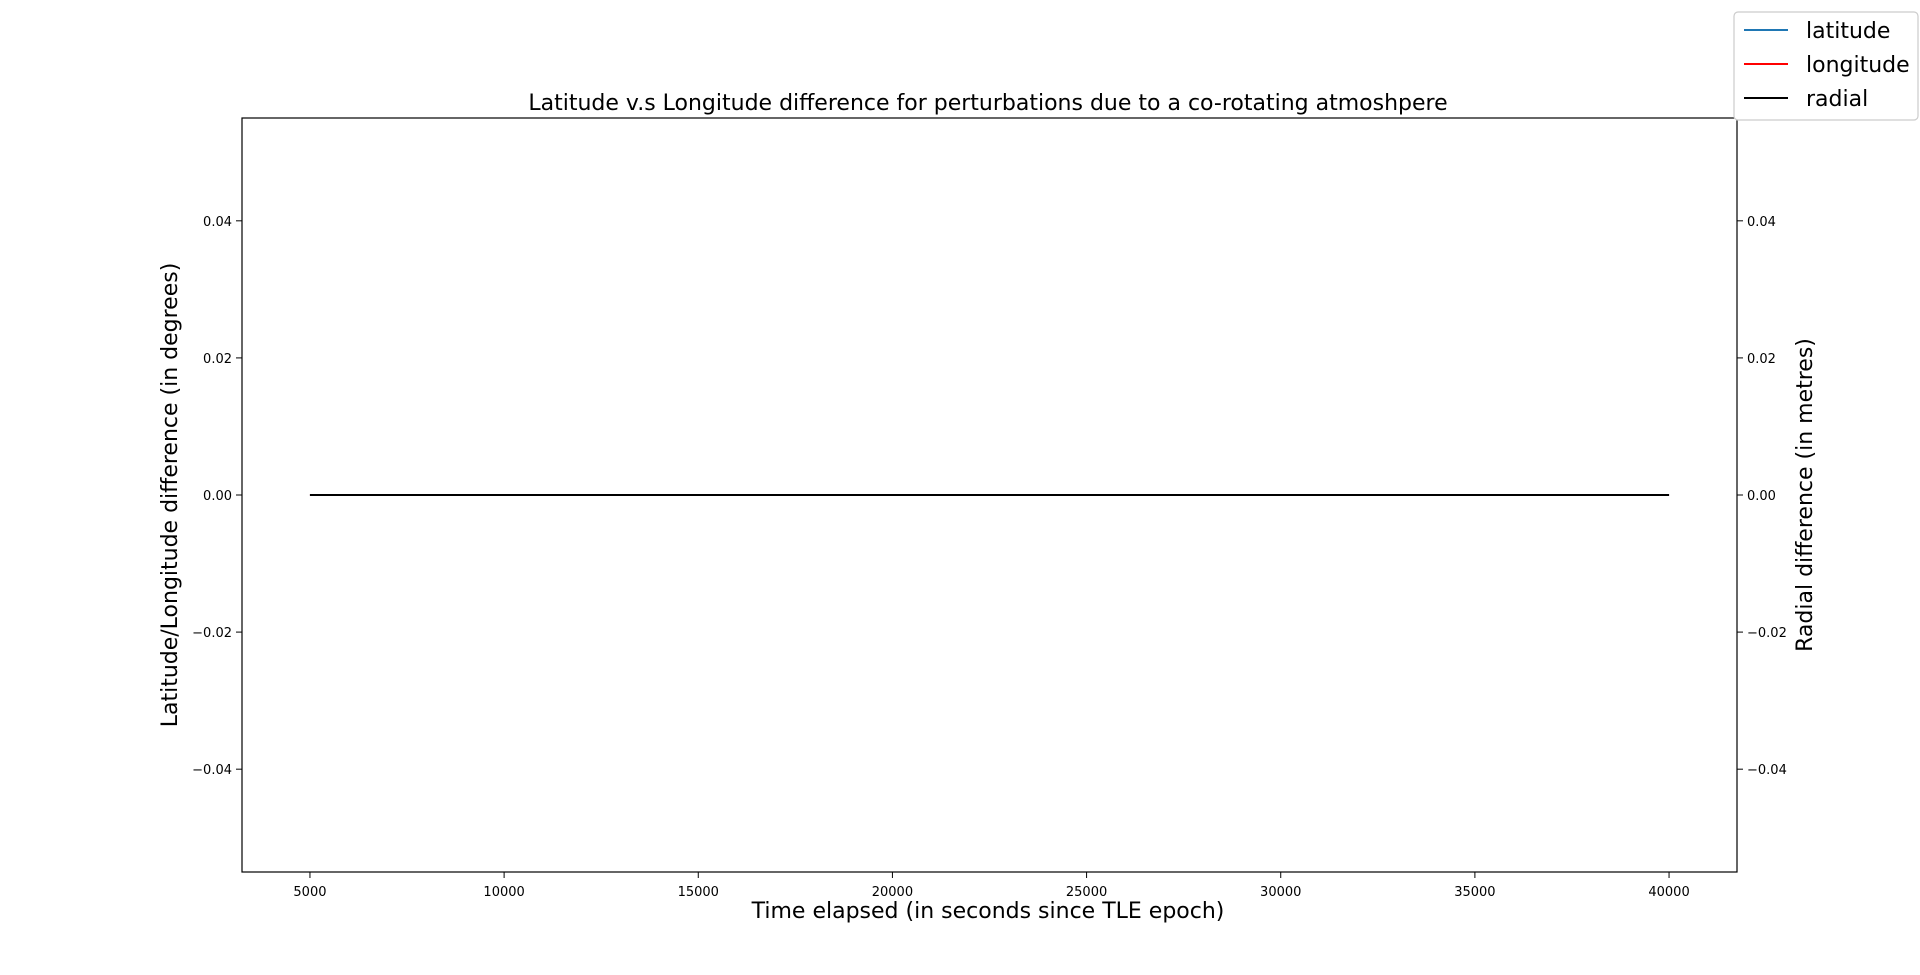  What do you see at coordinates (1805, 495) in the screenshot?
I see `y2-axis-label: Radial difference (in metres)` at bounding box center [1805, 495].